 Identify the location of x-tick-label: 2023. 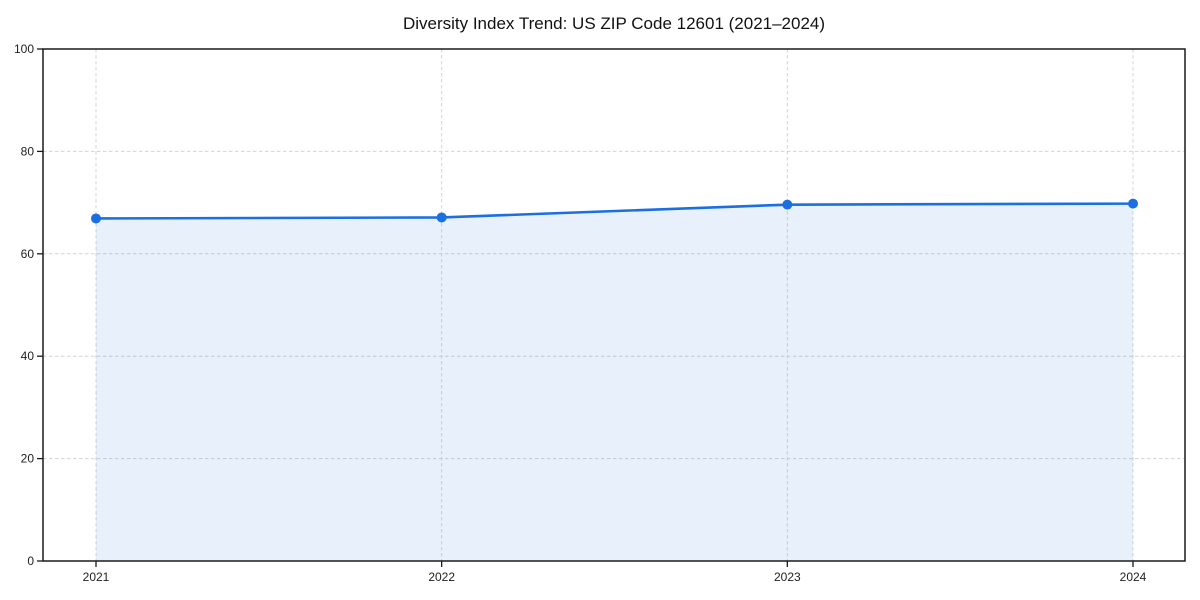
(787, 577).